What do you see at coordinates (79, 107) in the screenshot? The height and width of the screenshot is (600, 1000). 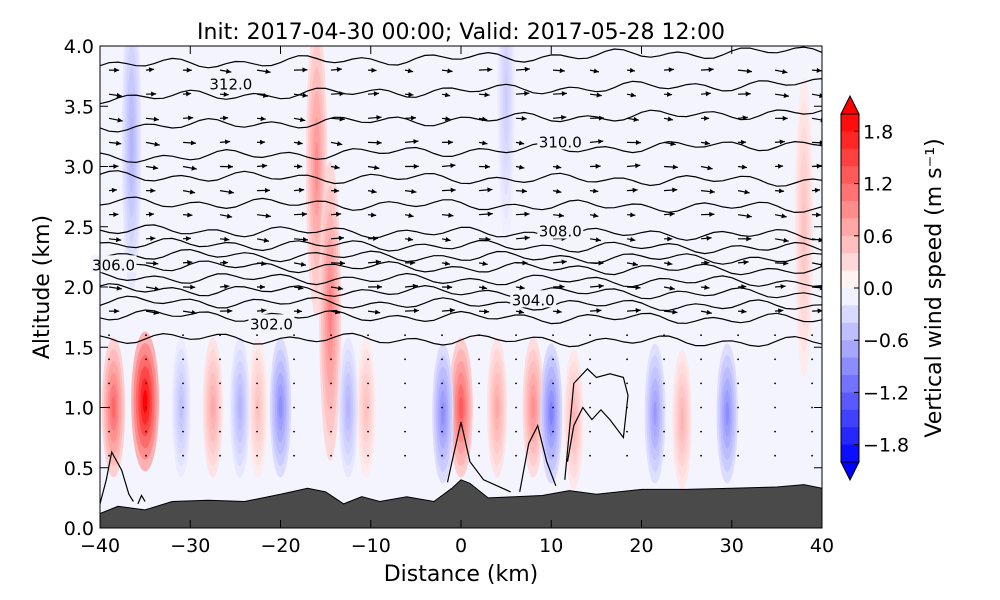 I see `y-tick-label: 3.5` at bounding box center [79, 107].